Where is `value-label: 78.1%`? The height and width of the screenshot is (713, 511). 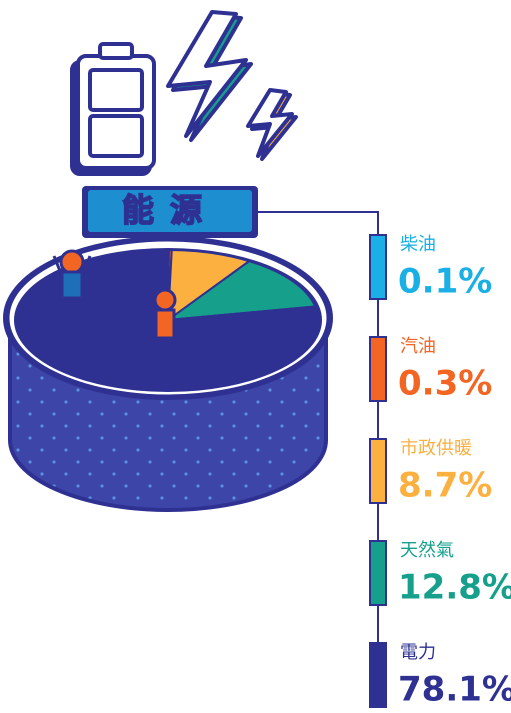 value-label: 78.1% is located at coordinates (454, 690).